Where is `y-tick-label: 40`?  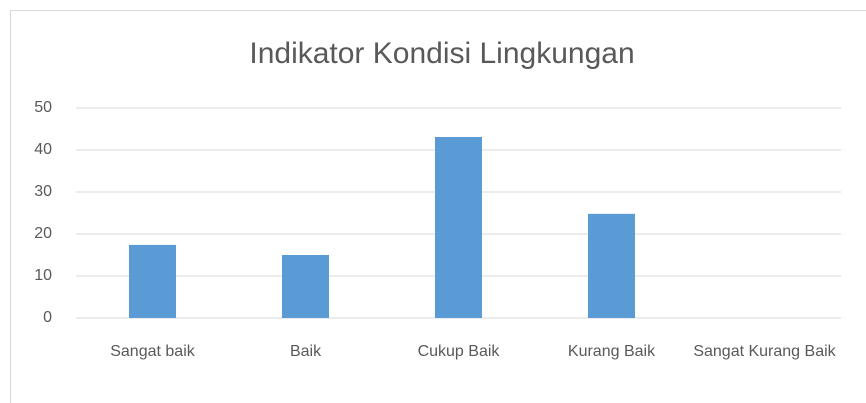 y-tick-label: 40 is located at coordinates (43, 149).